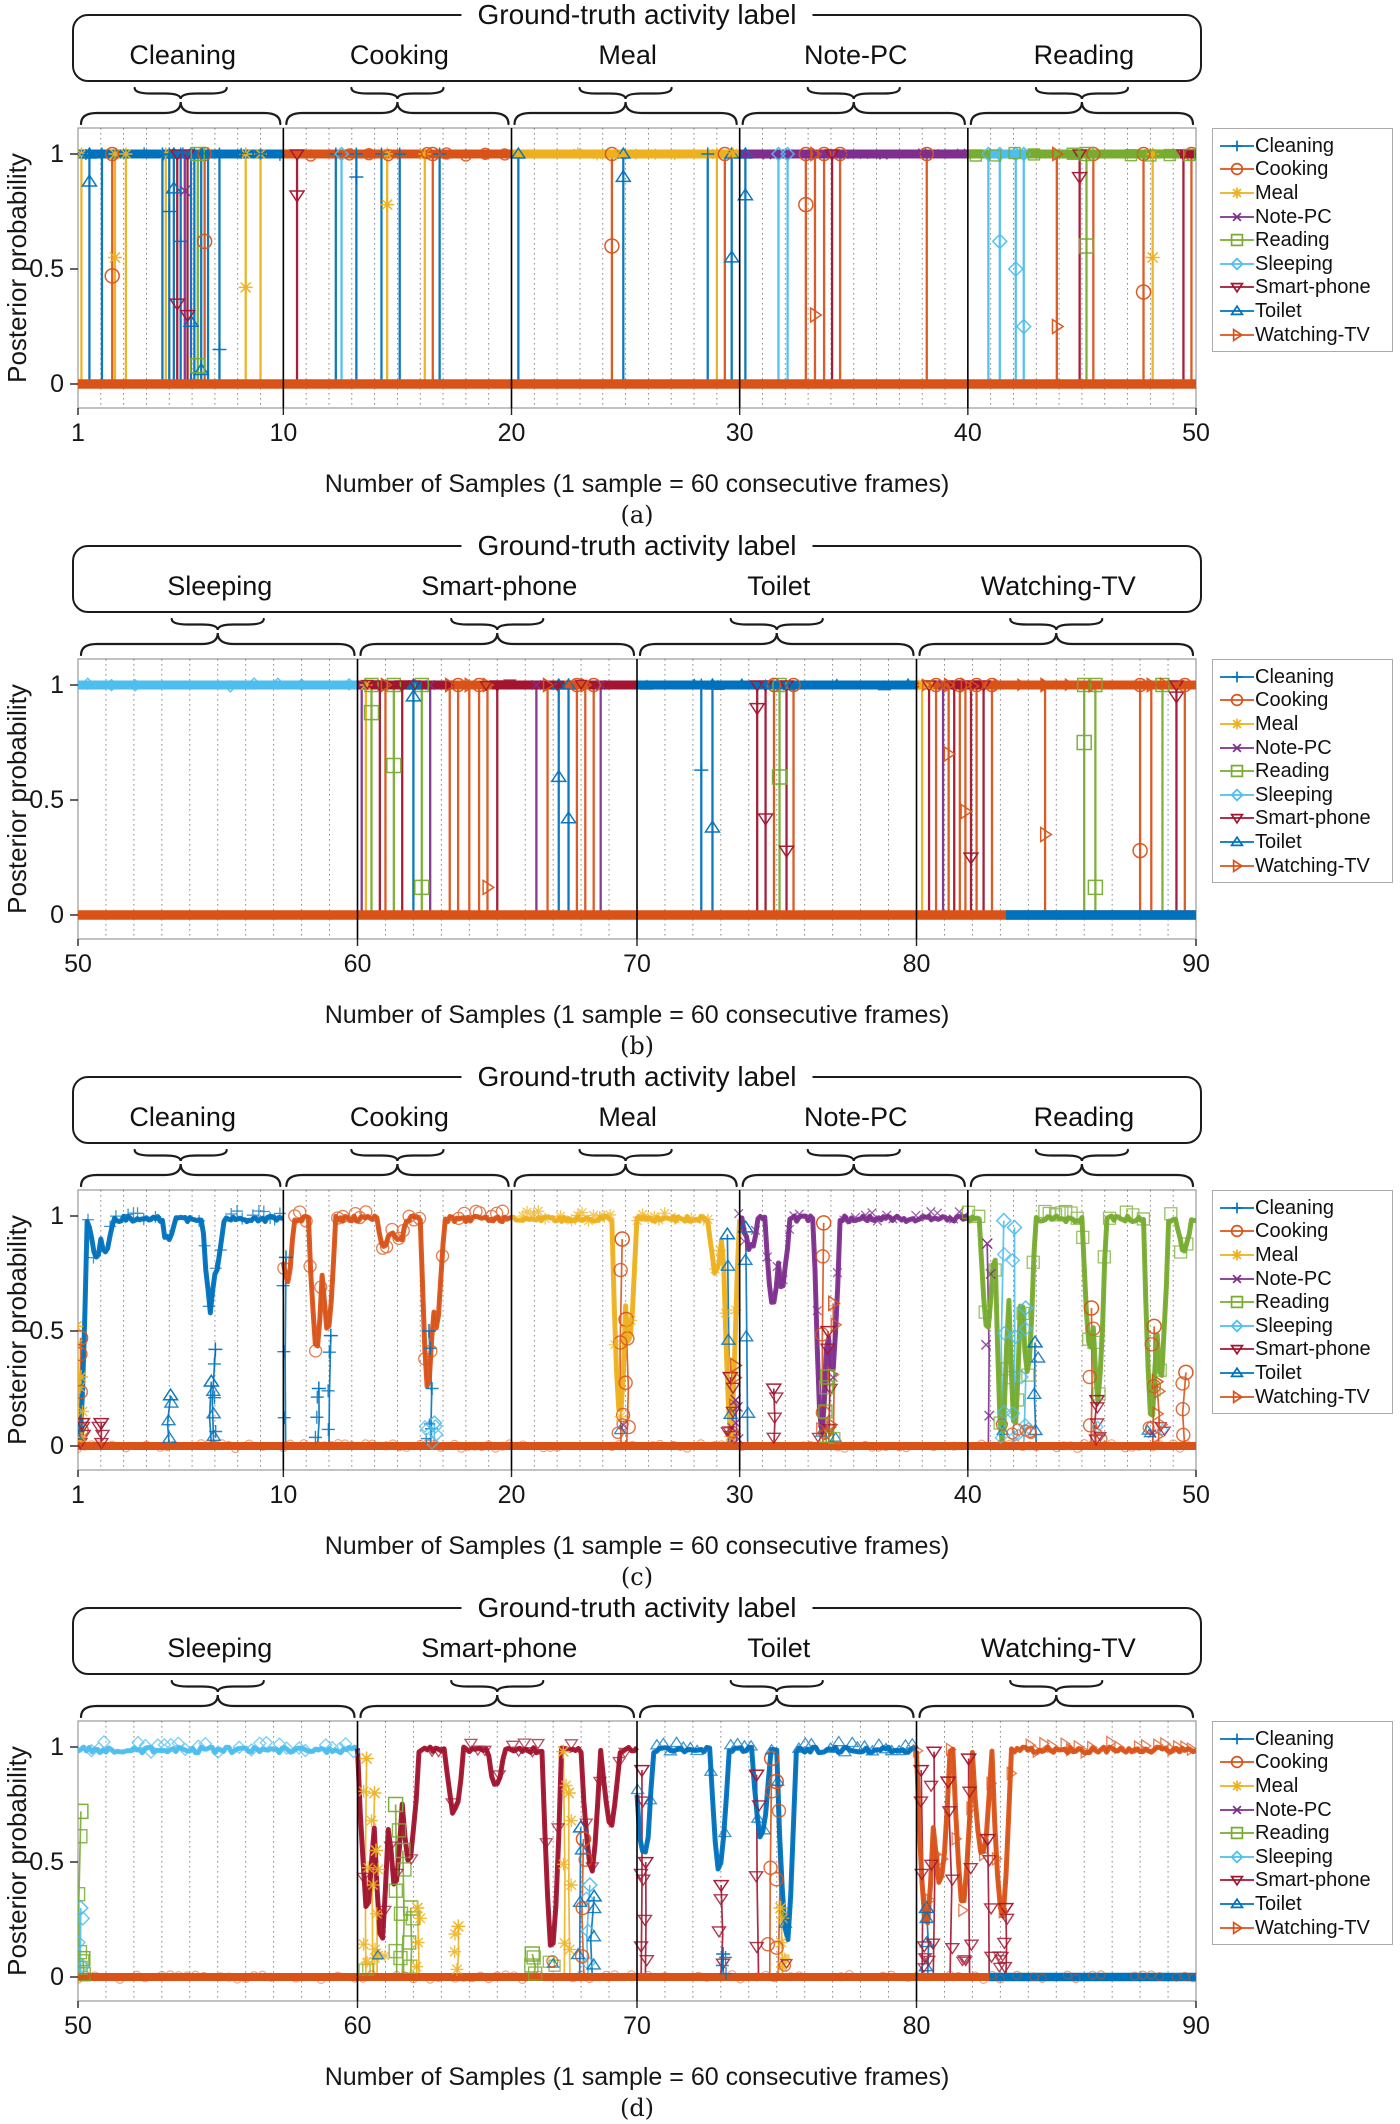 Image resolution: width=1400 pixels, height=2124 pixels. What do you see at coordinates (637, 1046) in the screenshot?
I see `subplot-caption: (b)` at bounding box center [637, 1046].